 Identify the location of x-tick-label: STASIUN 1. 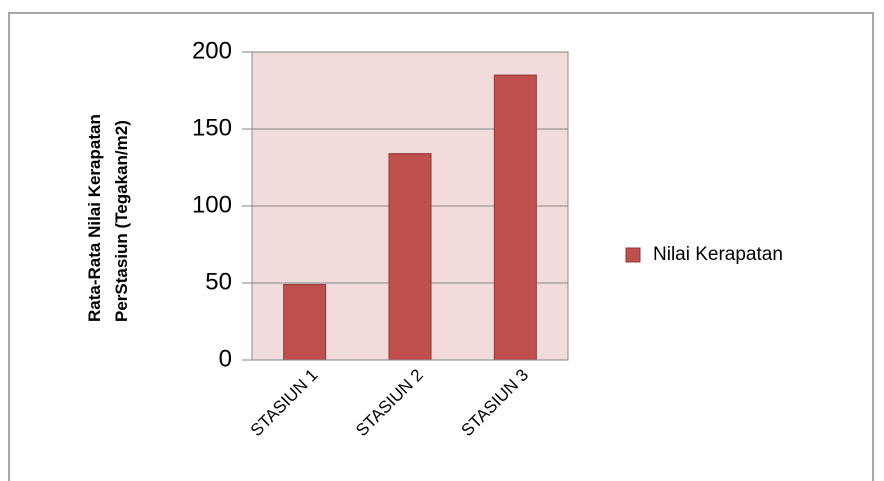
(284, 402).